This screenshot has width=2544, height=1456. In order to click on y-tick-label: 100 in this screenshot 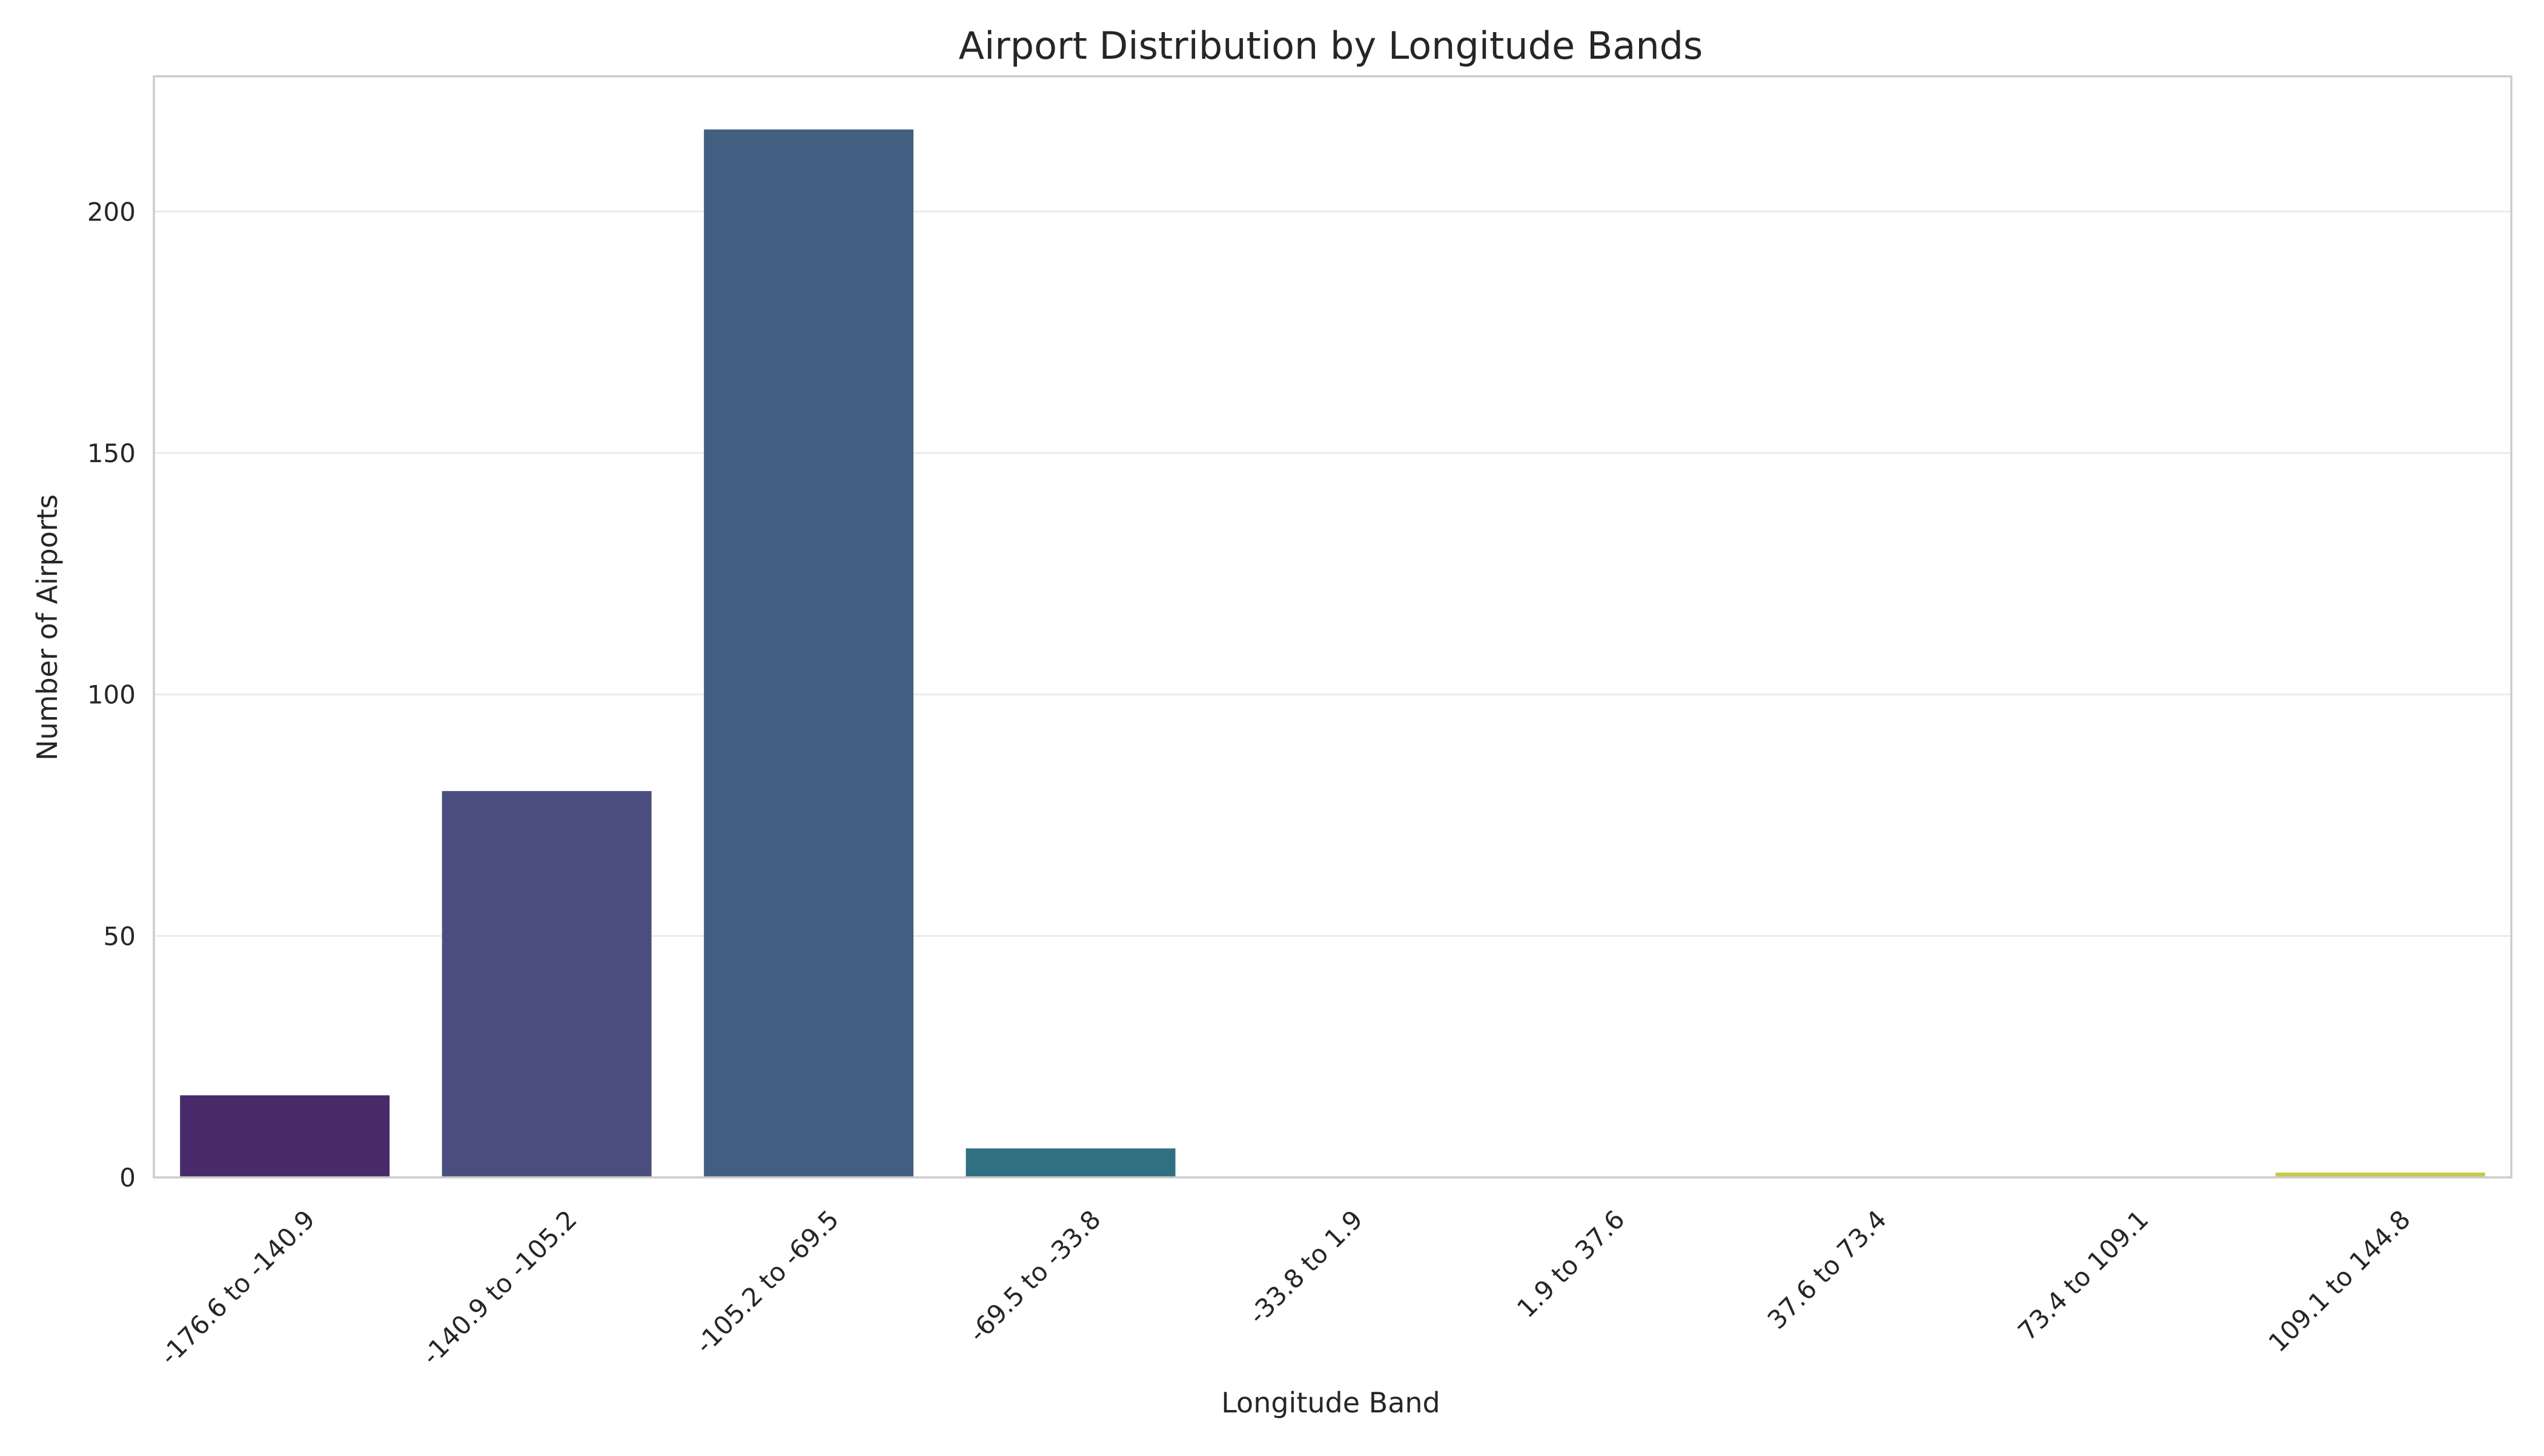, I will do `click(112, 695)`.